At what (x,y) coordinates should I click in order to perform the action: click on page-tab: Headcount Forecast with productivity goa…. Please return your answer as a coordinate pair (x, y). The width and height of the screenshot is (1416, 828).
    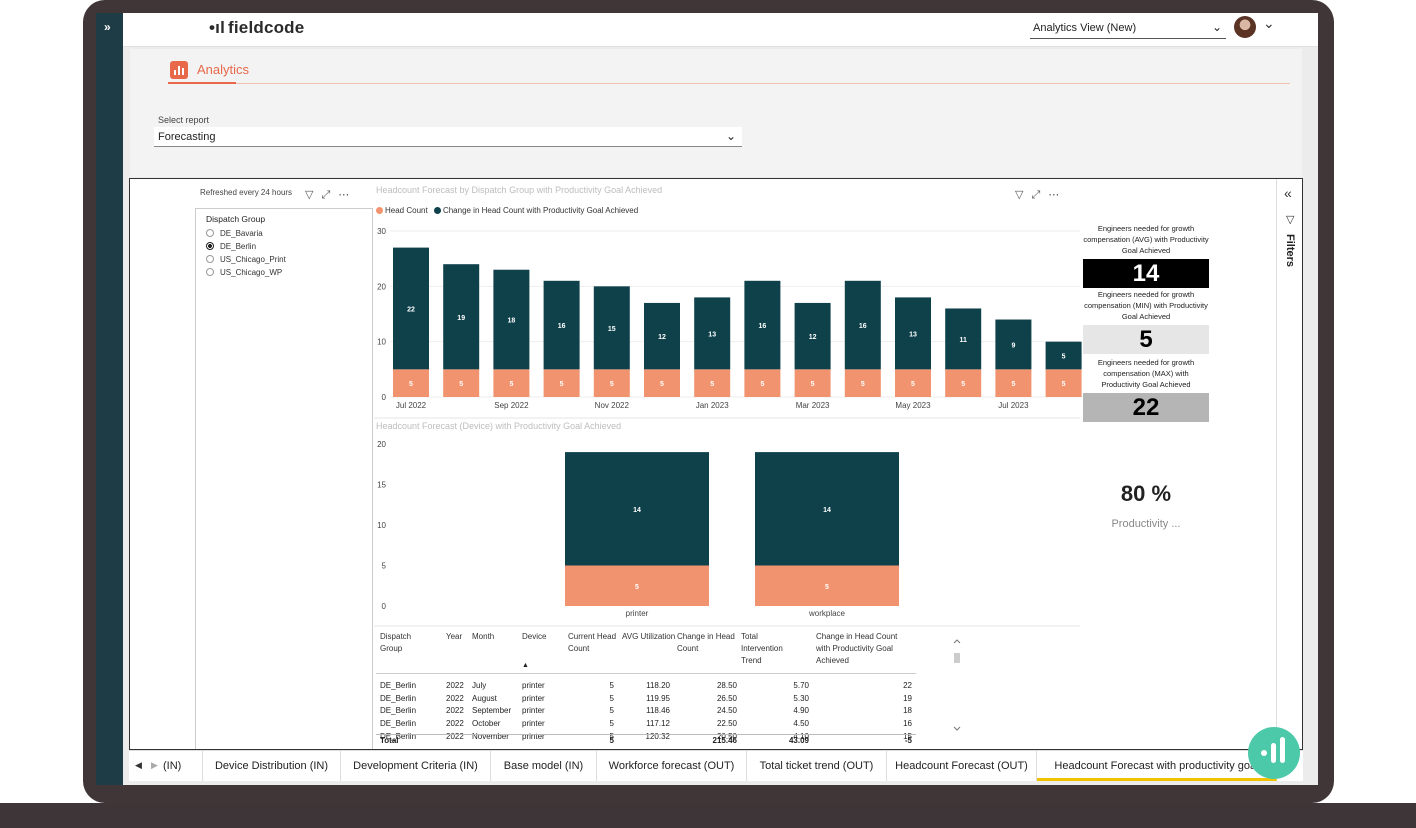
    Looking at the image, I should click on (1157, 766).